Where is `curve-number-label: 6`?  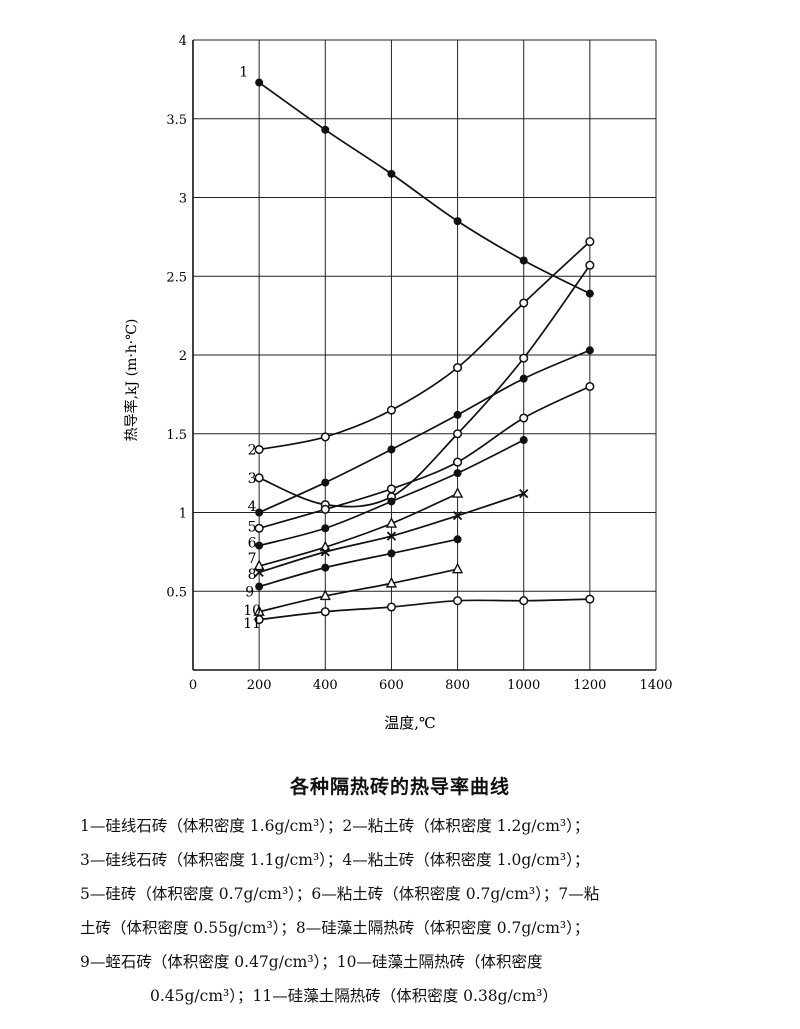
curve-number-label: 6 is located at coordinates (252, 543).